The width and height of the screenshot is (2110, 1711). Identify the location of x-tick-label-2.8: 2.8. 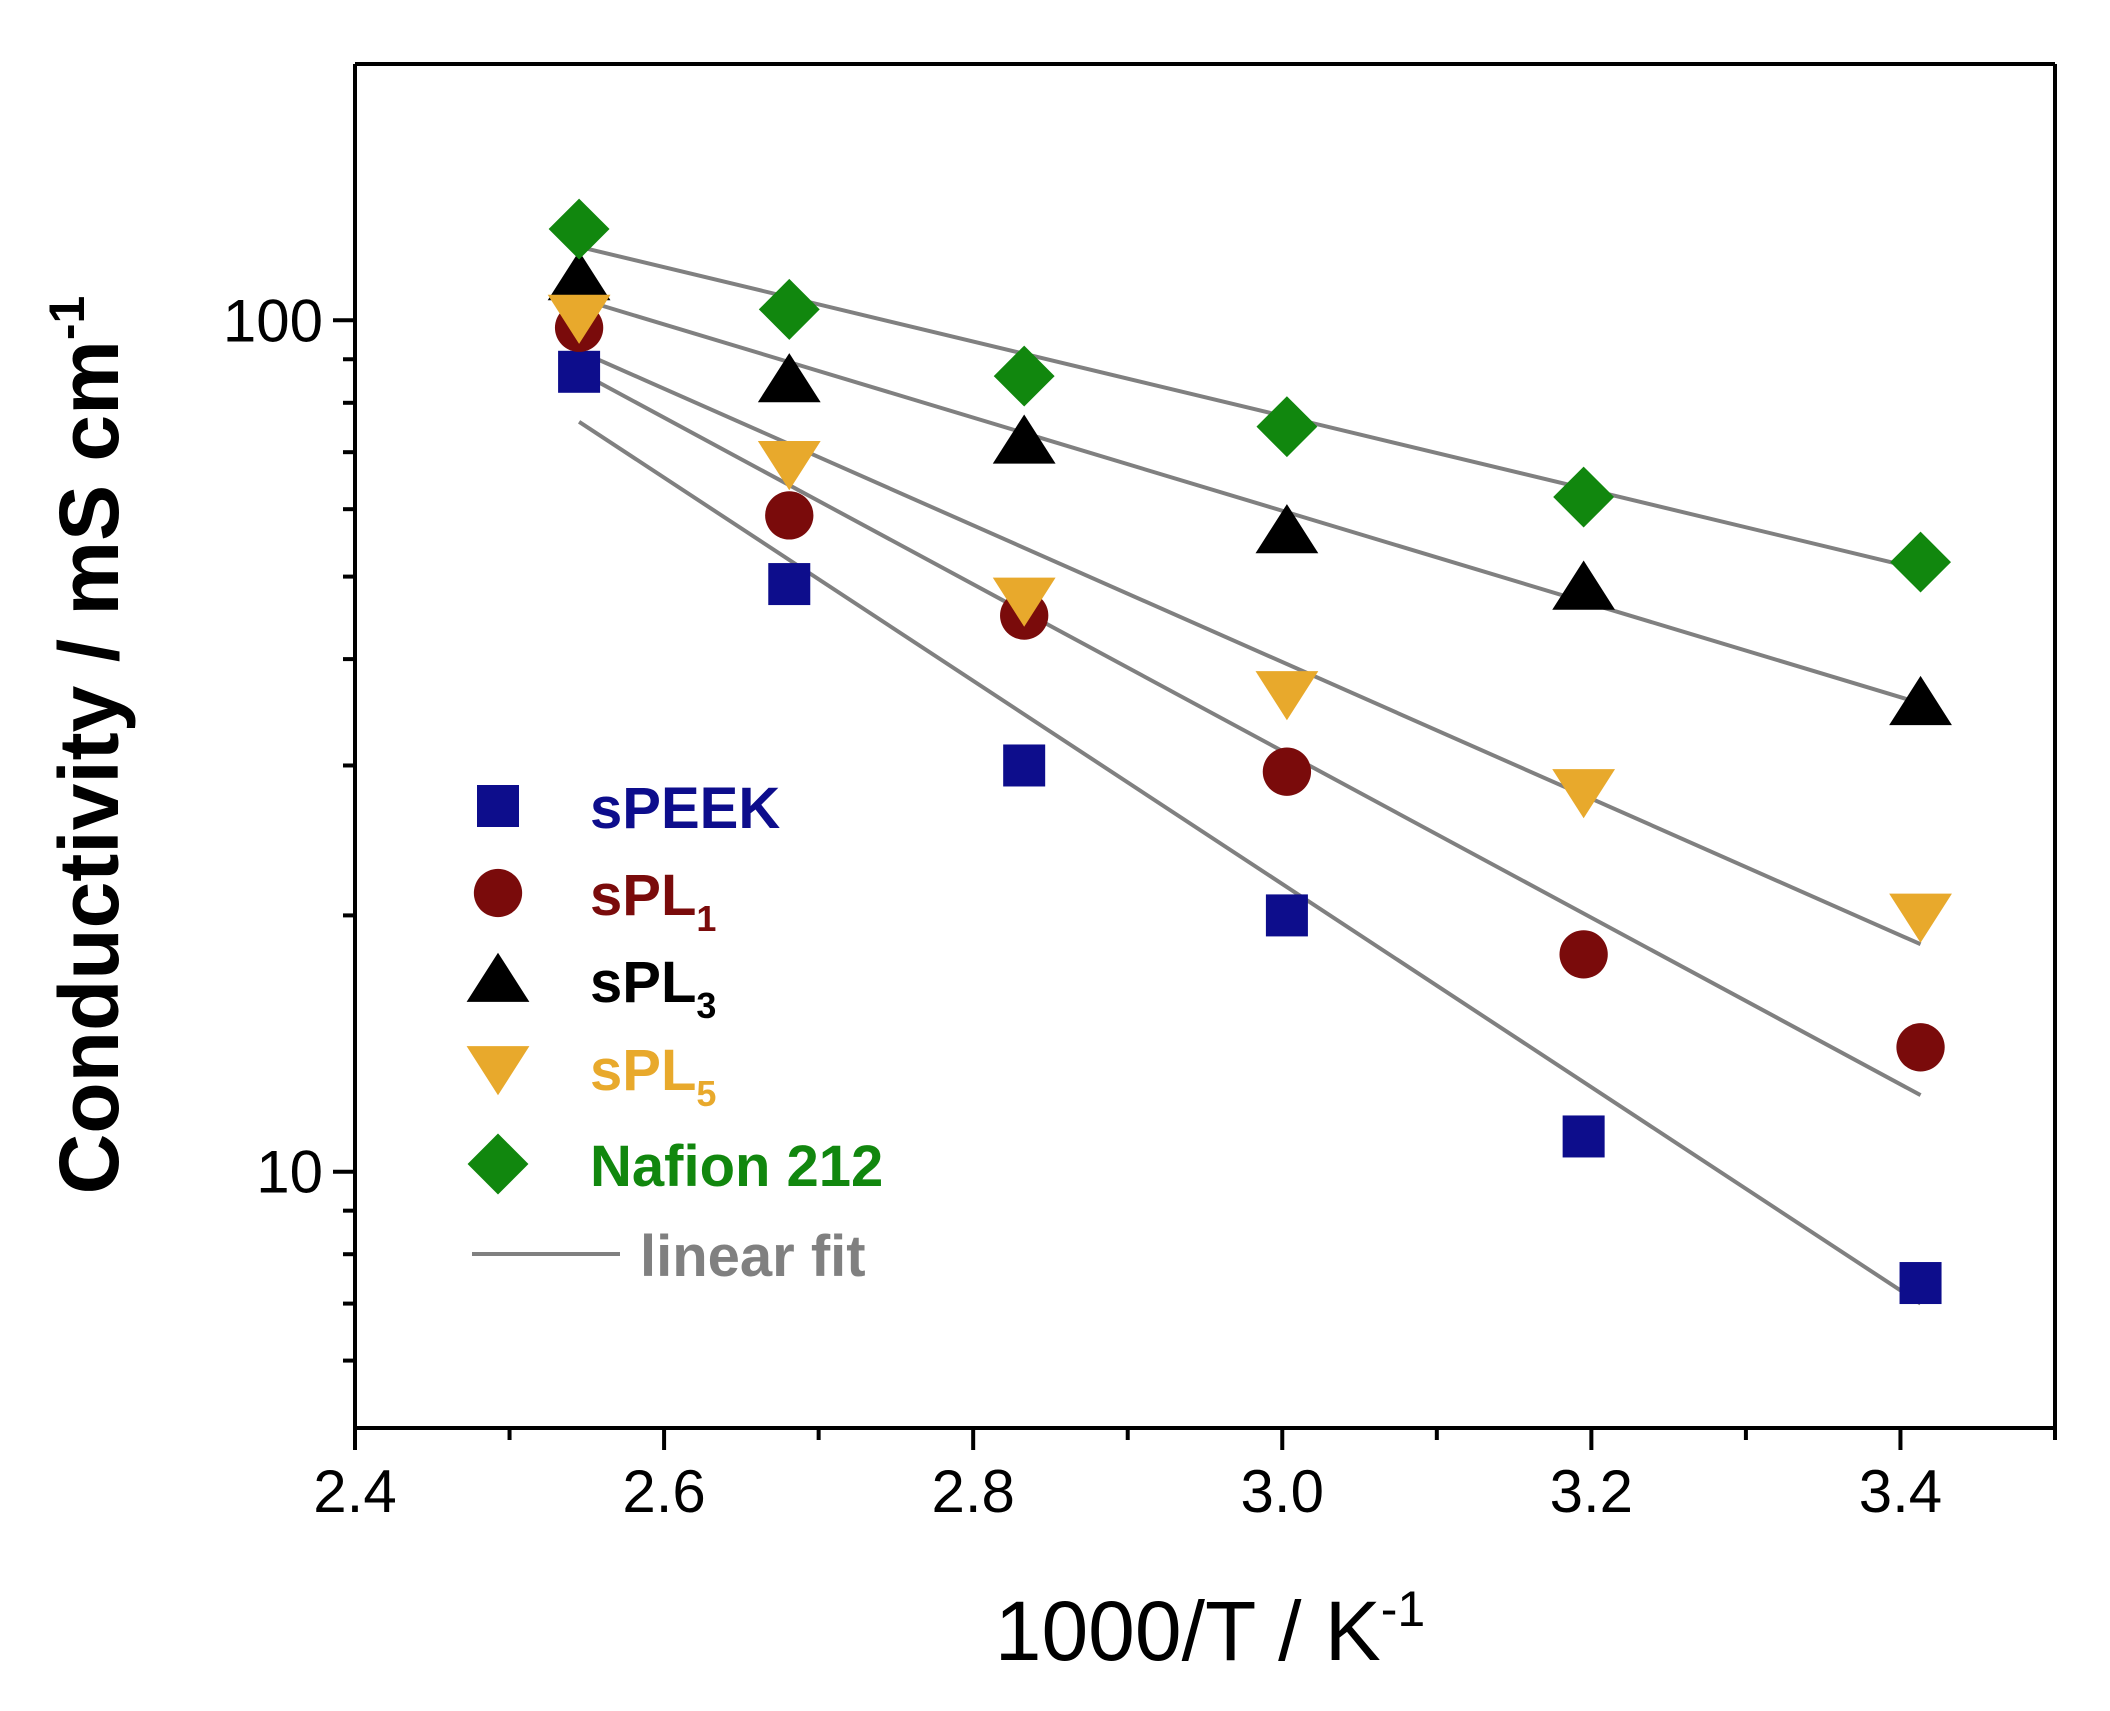
(972, 1491).